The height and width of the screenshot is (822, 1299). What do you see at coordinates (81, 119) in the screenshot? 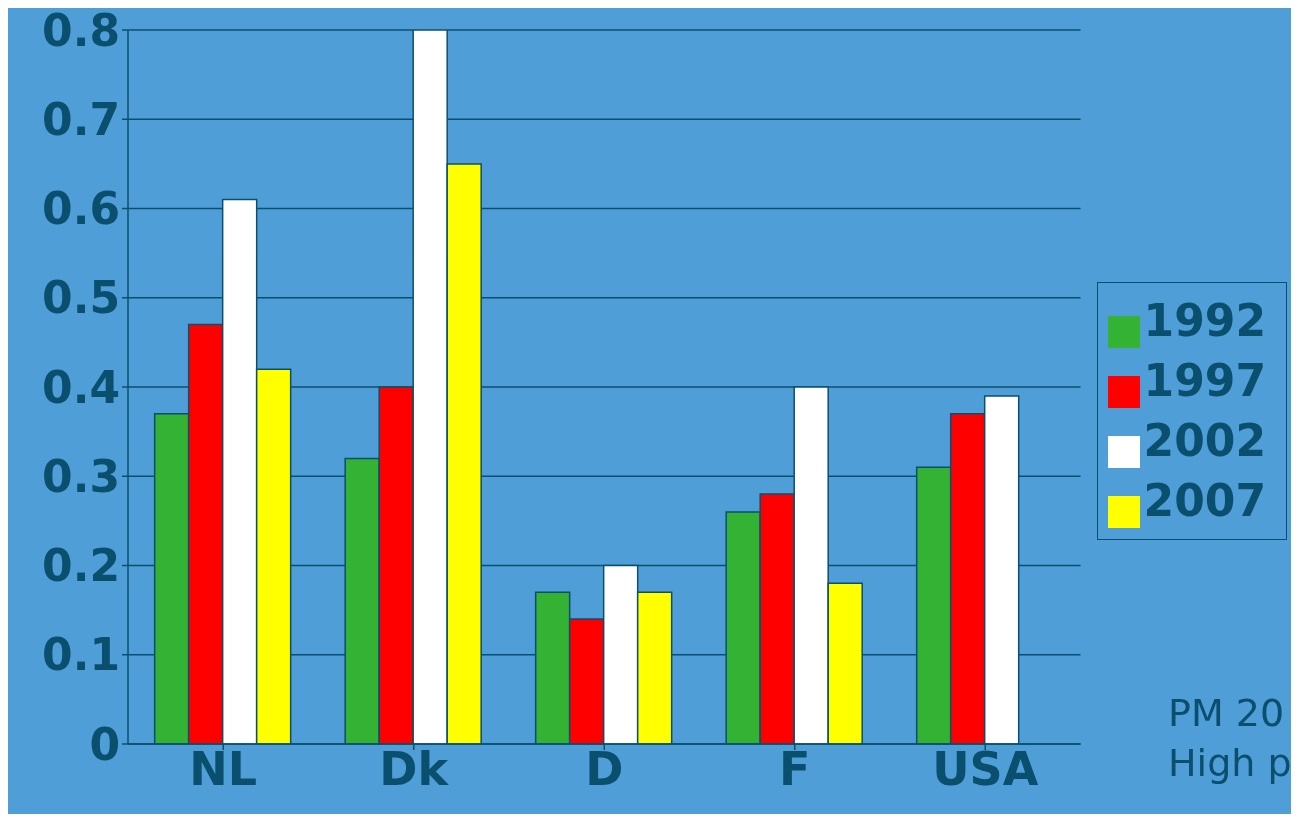
I see `y-tick-label: 0.7` at bounding box center [81, 119].